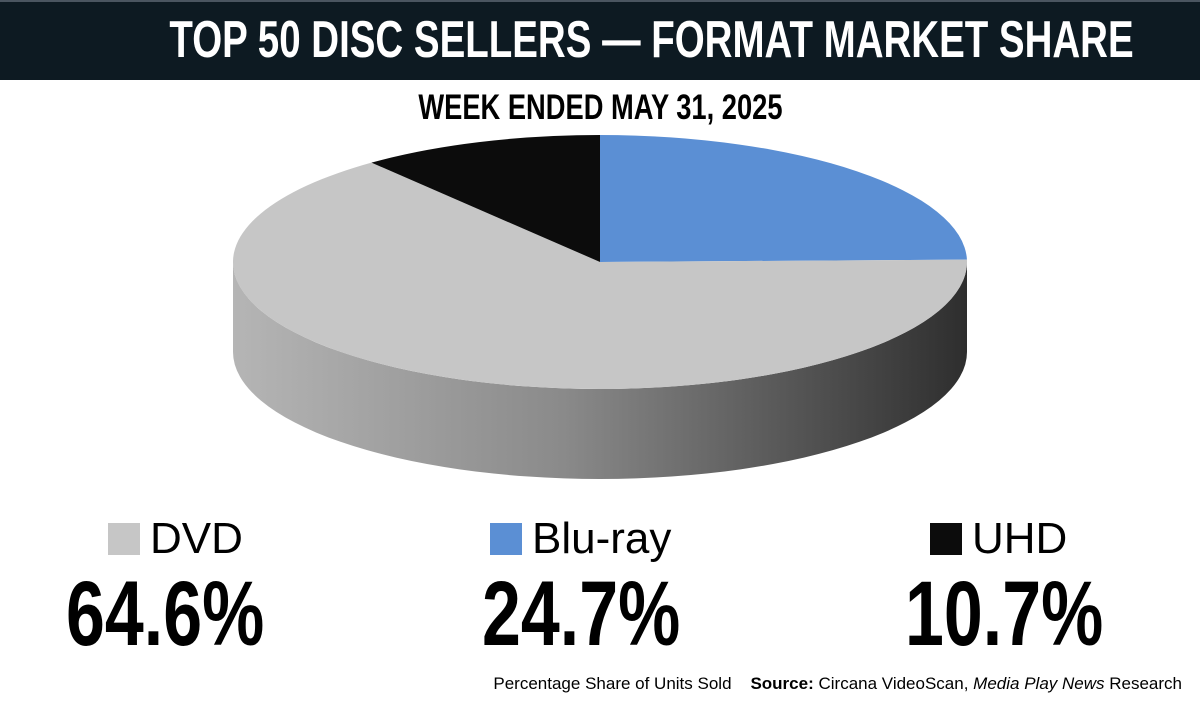 Image resolution: width=1200 pixels, height=701 pixels. Describe the element at coordinates (783, 198) in the screenshot. I see `pie-slice-bluray` at that location.